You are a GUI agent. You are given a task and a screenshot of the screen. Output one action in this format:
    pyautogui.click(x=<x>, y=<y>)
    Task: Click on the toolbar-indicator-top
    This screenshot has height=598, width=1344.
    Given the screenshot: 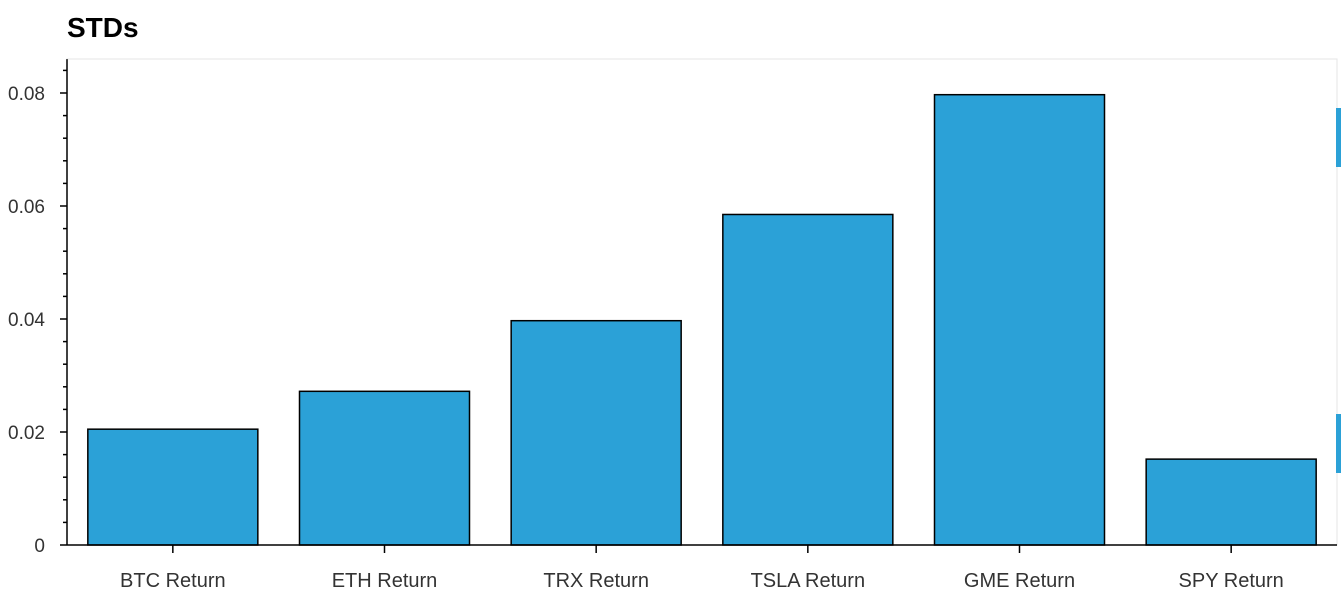 What is the action you would take?
    pyautogui.click(x=1338, y=137)
    